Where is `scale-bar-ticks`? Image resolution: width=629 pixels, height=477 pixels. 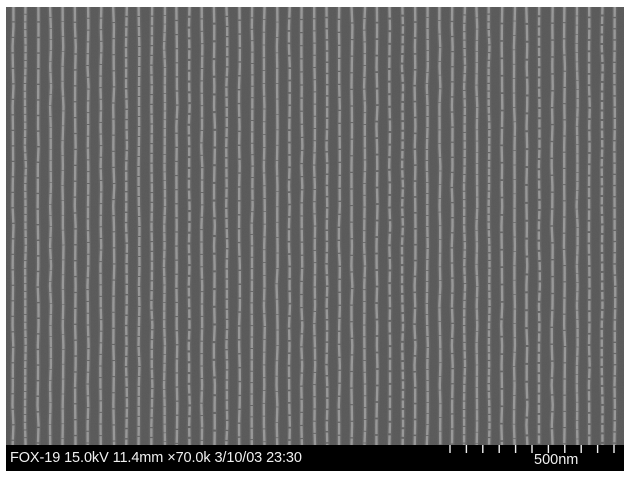
scale-bar-ticks is located at coordinates (532, 449).